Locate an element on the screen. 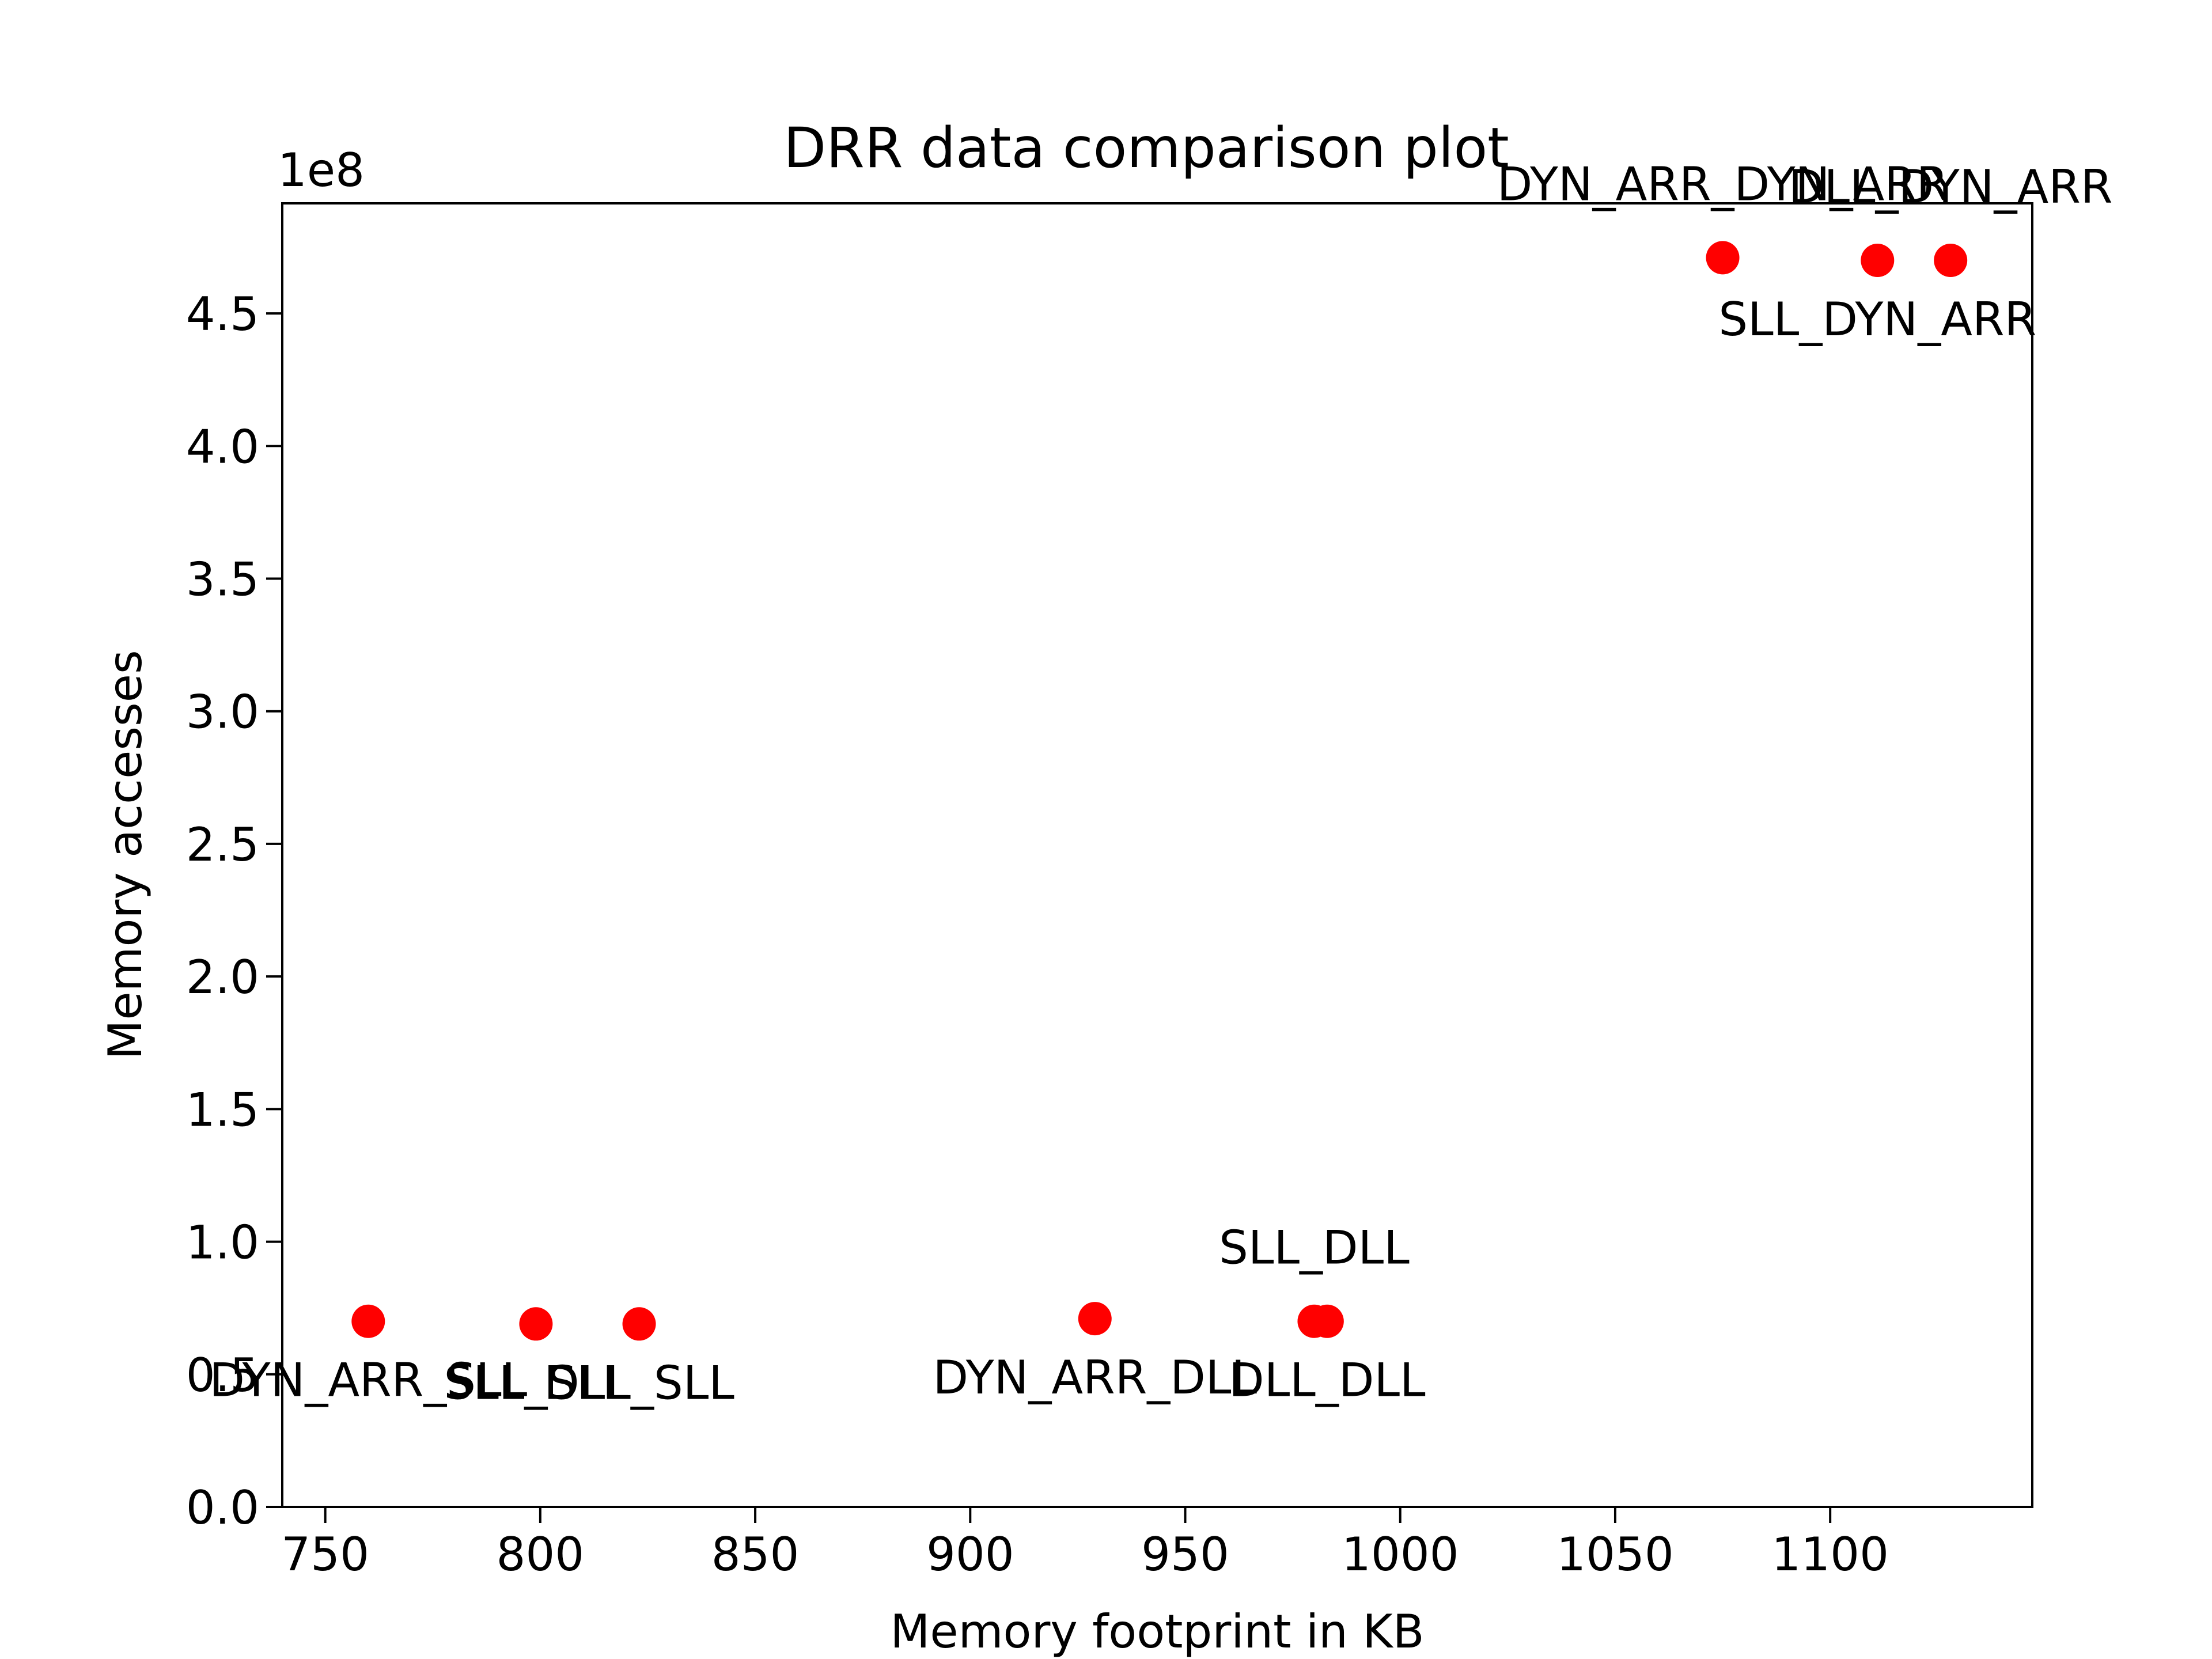 This screenshot has height=1659, width=2212. y-tick-label: 1.5 is located at coordinates (222, 1110).